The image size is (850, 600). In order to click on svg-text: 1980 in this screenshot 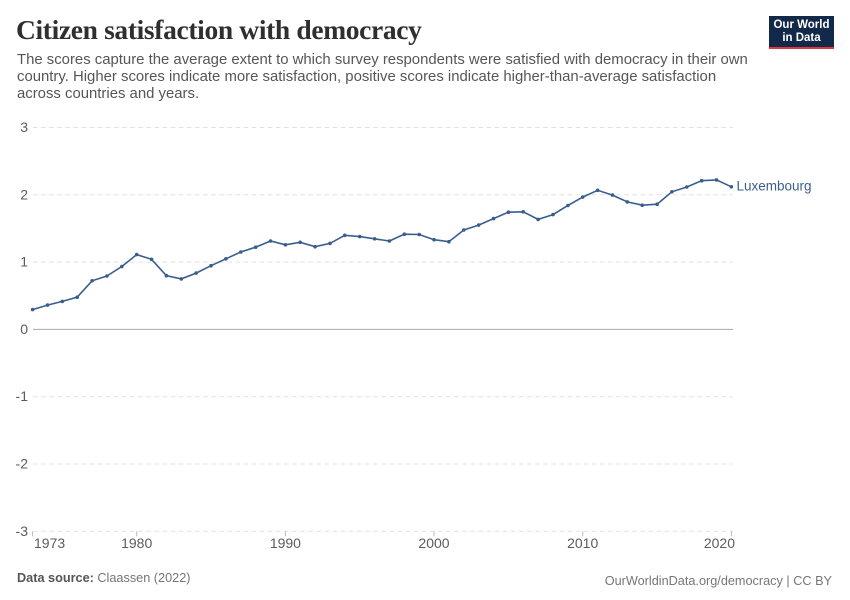, I will do `click(136, 543)`.